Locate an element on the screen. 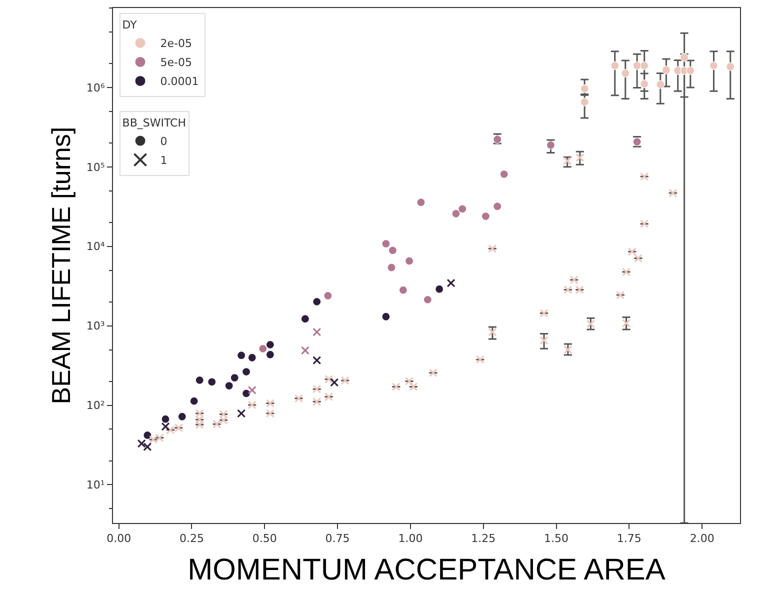  y-tick-label: 10¹ is located at coordinates (95, 485).